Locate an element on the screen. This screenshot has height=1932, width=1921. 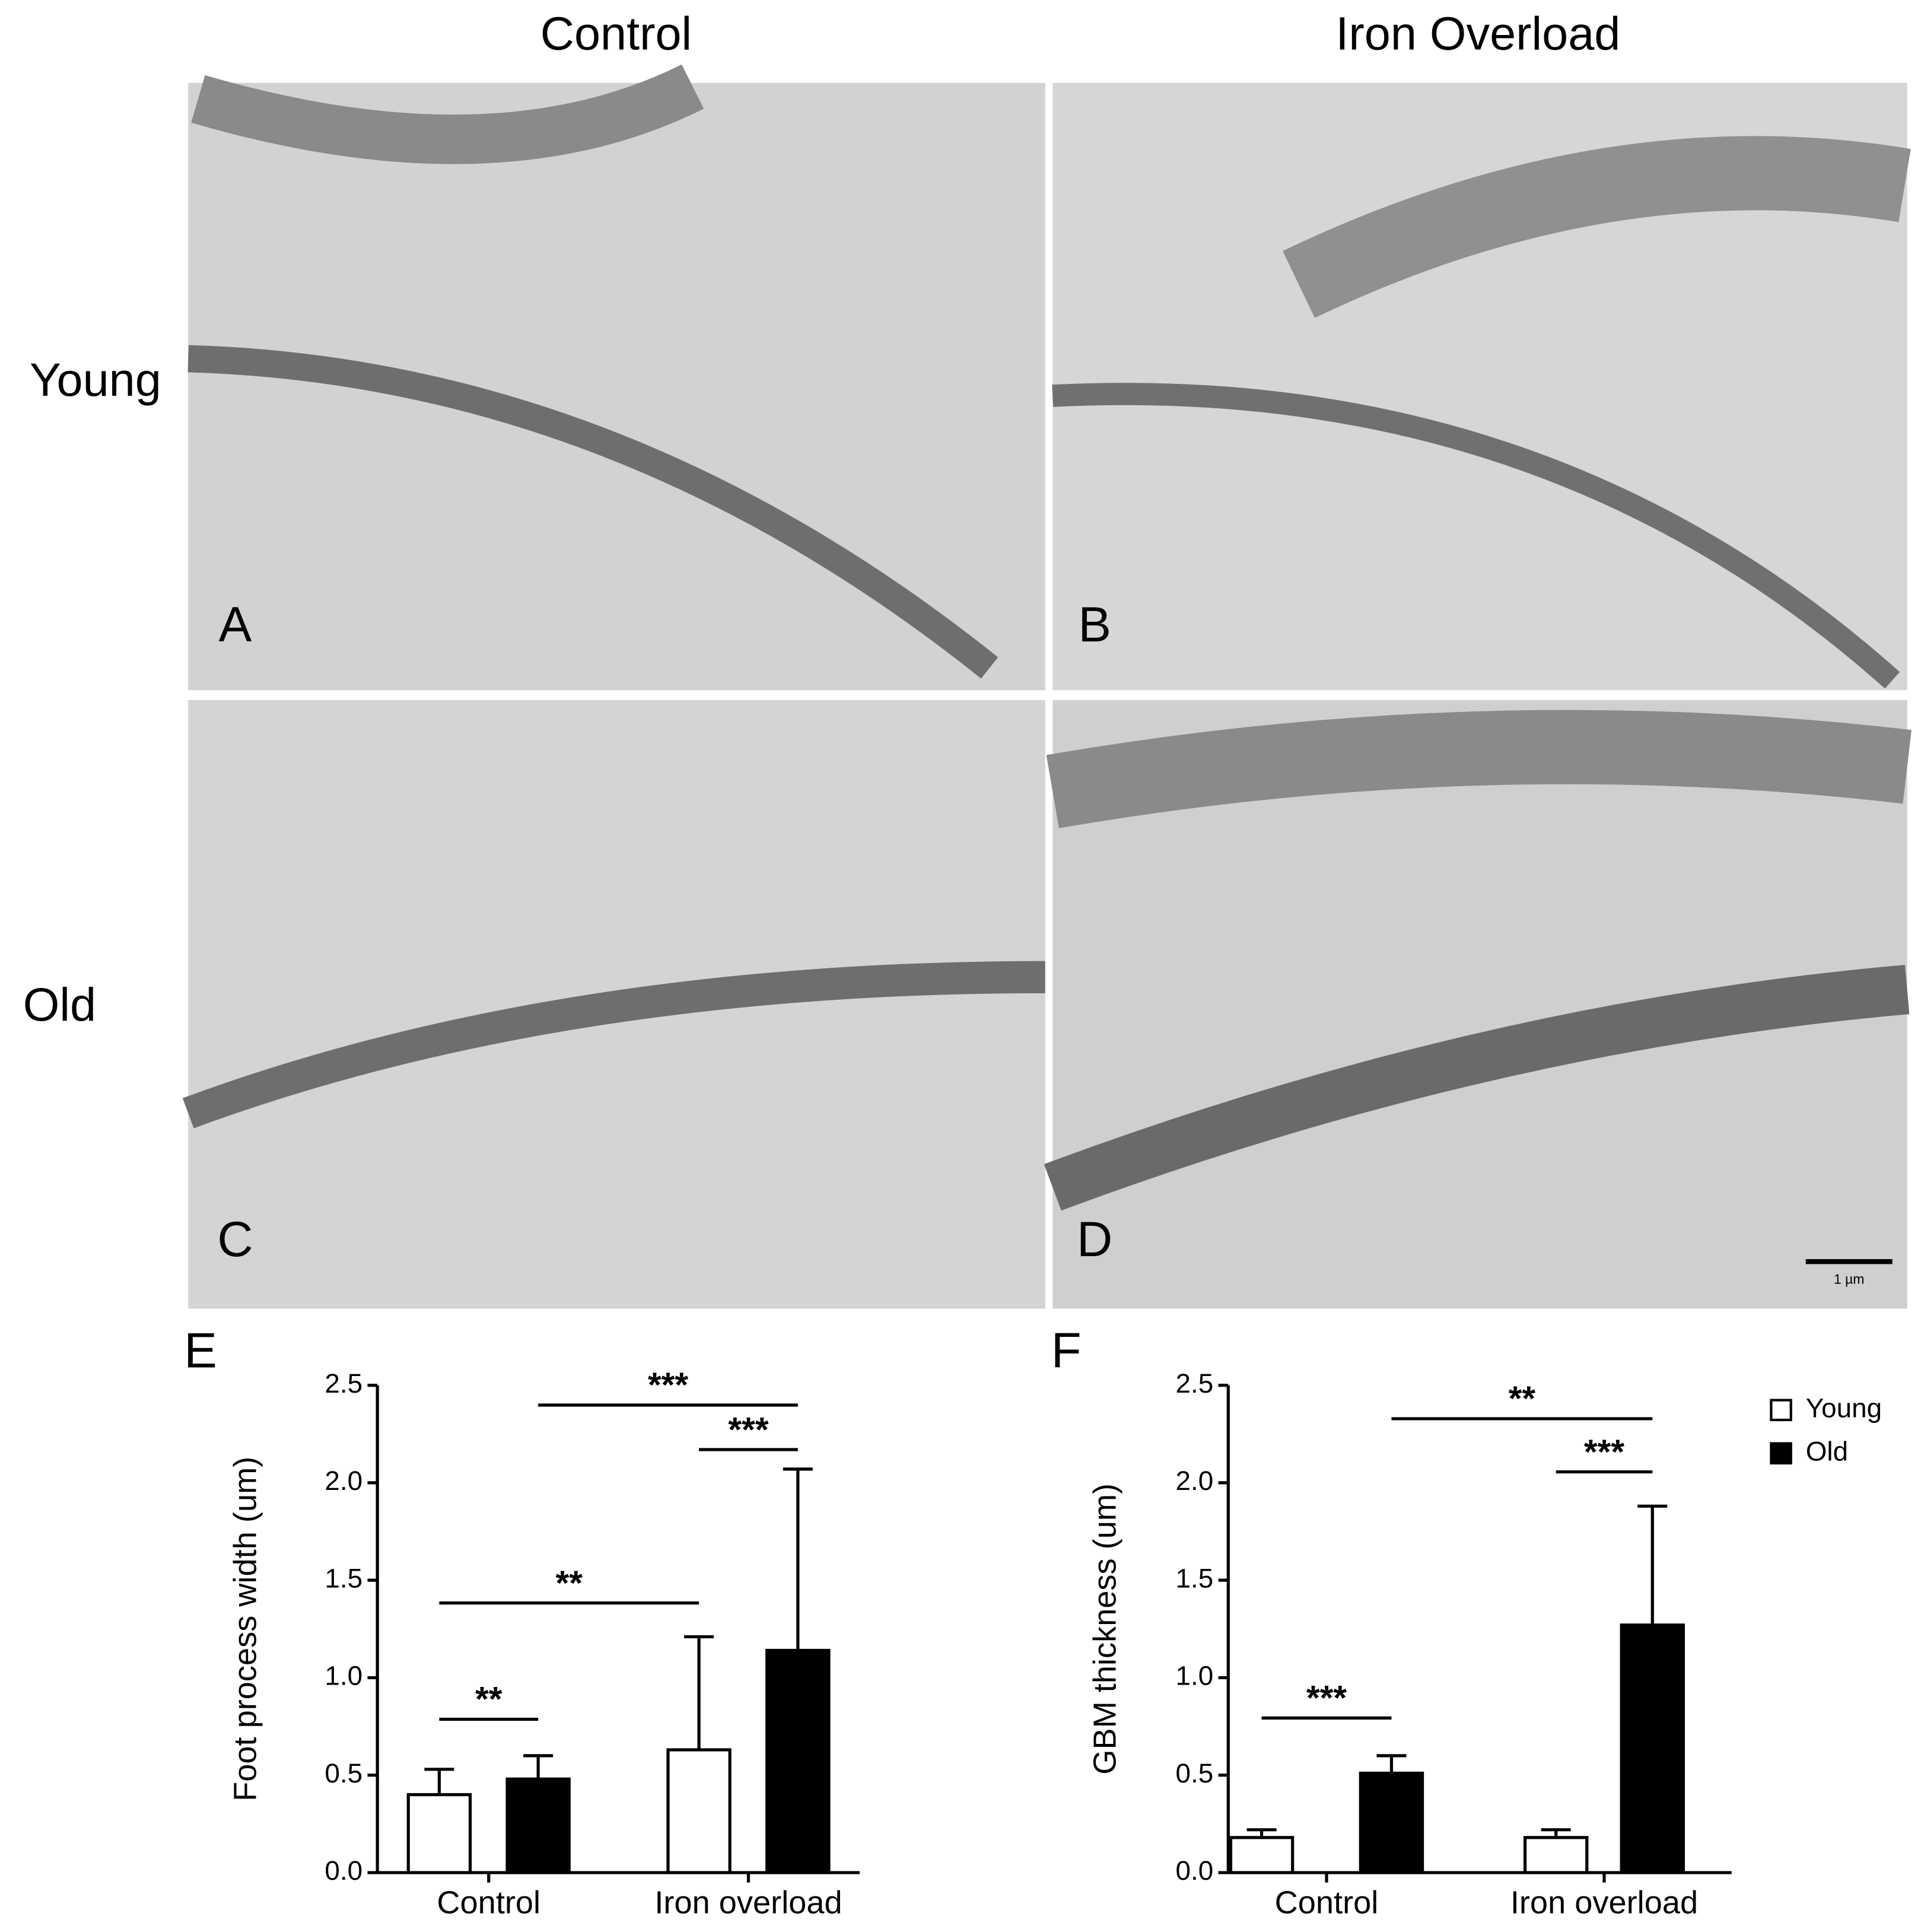
legend-label: Old is located at coordinates (1827, 1450).